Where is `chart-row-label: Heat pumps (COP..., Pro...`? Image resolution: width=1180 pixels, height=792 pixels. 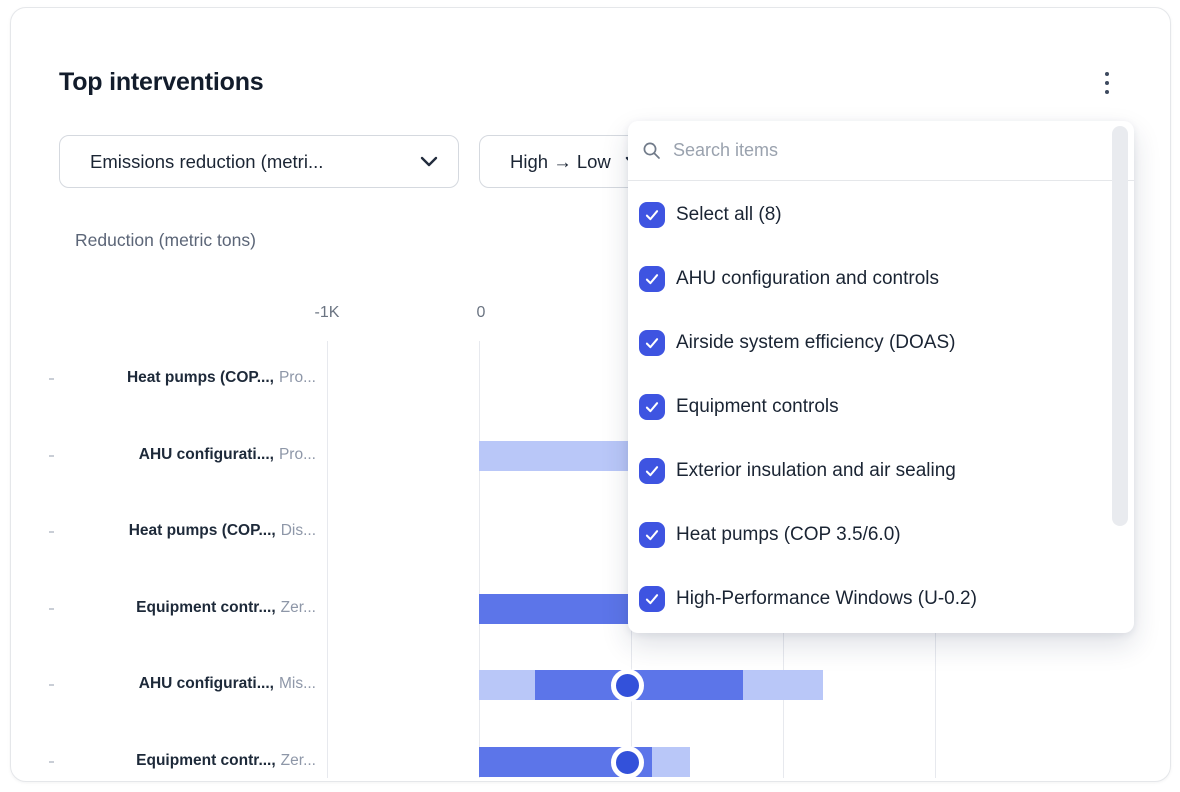 chart-row-label: Heat pumps (COP..., Pro... is located at coordinates (221, 377).